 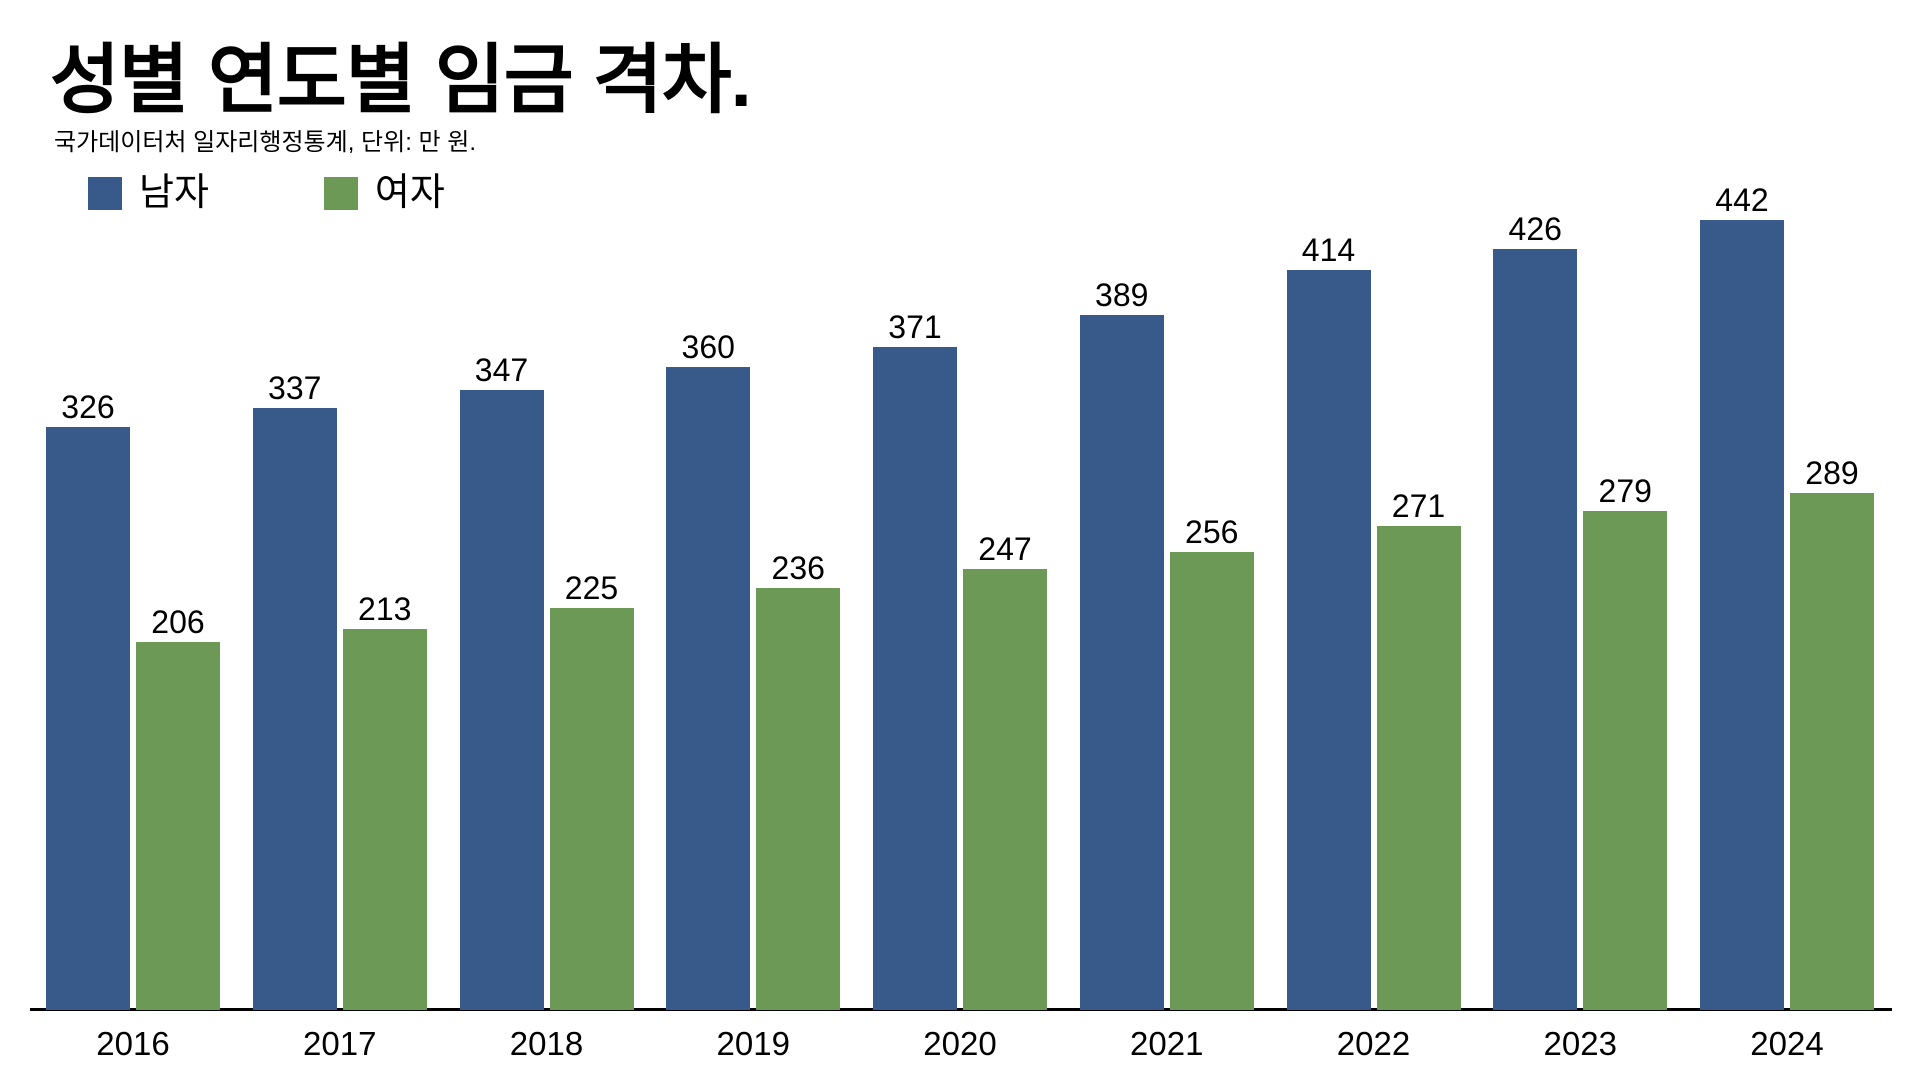 I want to click on bar-male-2021, so click(x=1121, y=662).